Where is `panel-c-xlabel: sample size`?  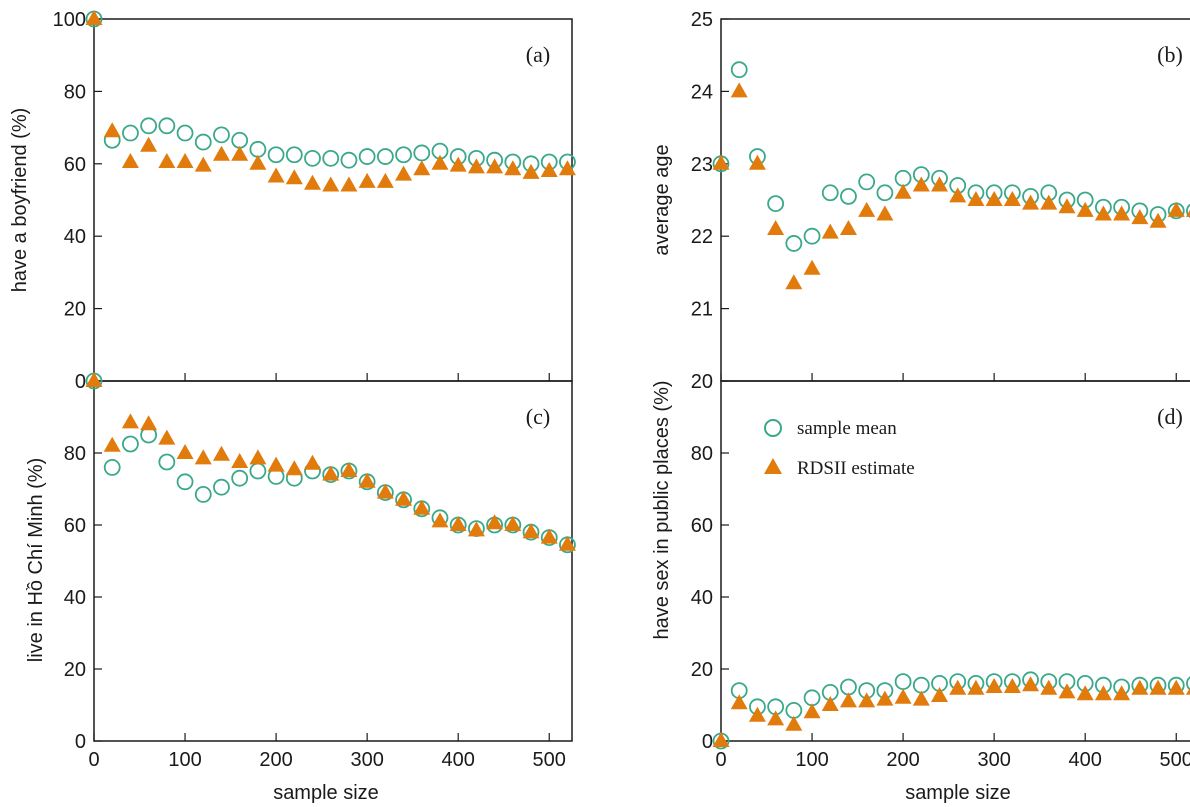
panel-c-xlabel: sample size is located at coordinates (326, 793).